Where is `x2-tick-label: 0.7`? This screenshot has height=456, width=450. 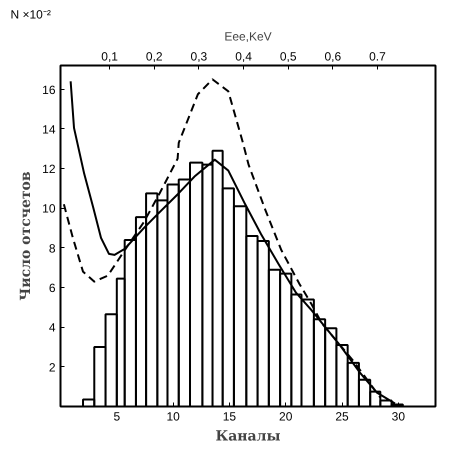 x2-tick-label: 0.7 is located at coordinates (377, 57).